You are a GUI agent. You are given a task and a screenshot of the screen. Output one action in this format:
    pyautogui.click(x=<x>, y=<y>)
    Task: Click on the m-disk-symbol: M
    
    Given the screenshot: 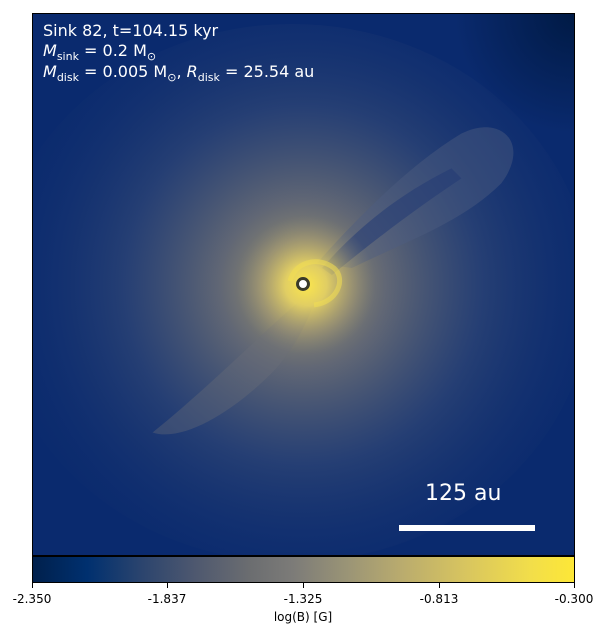 What is the action you would take?
    pyautogui.click(x=50, y=71)
    